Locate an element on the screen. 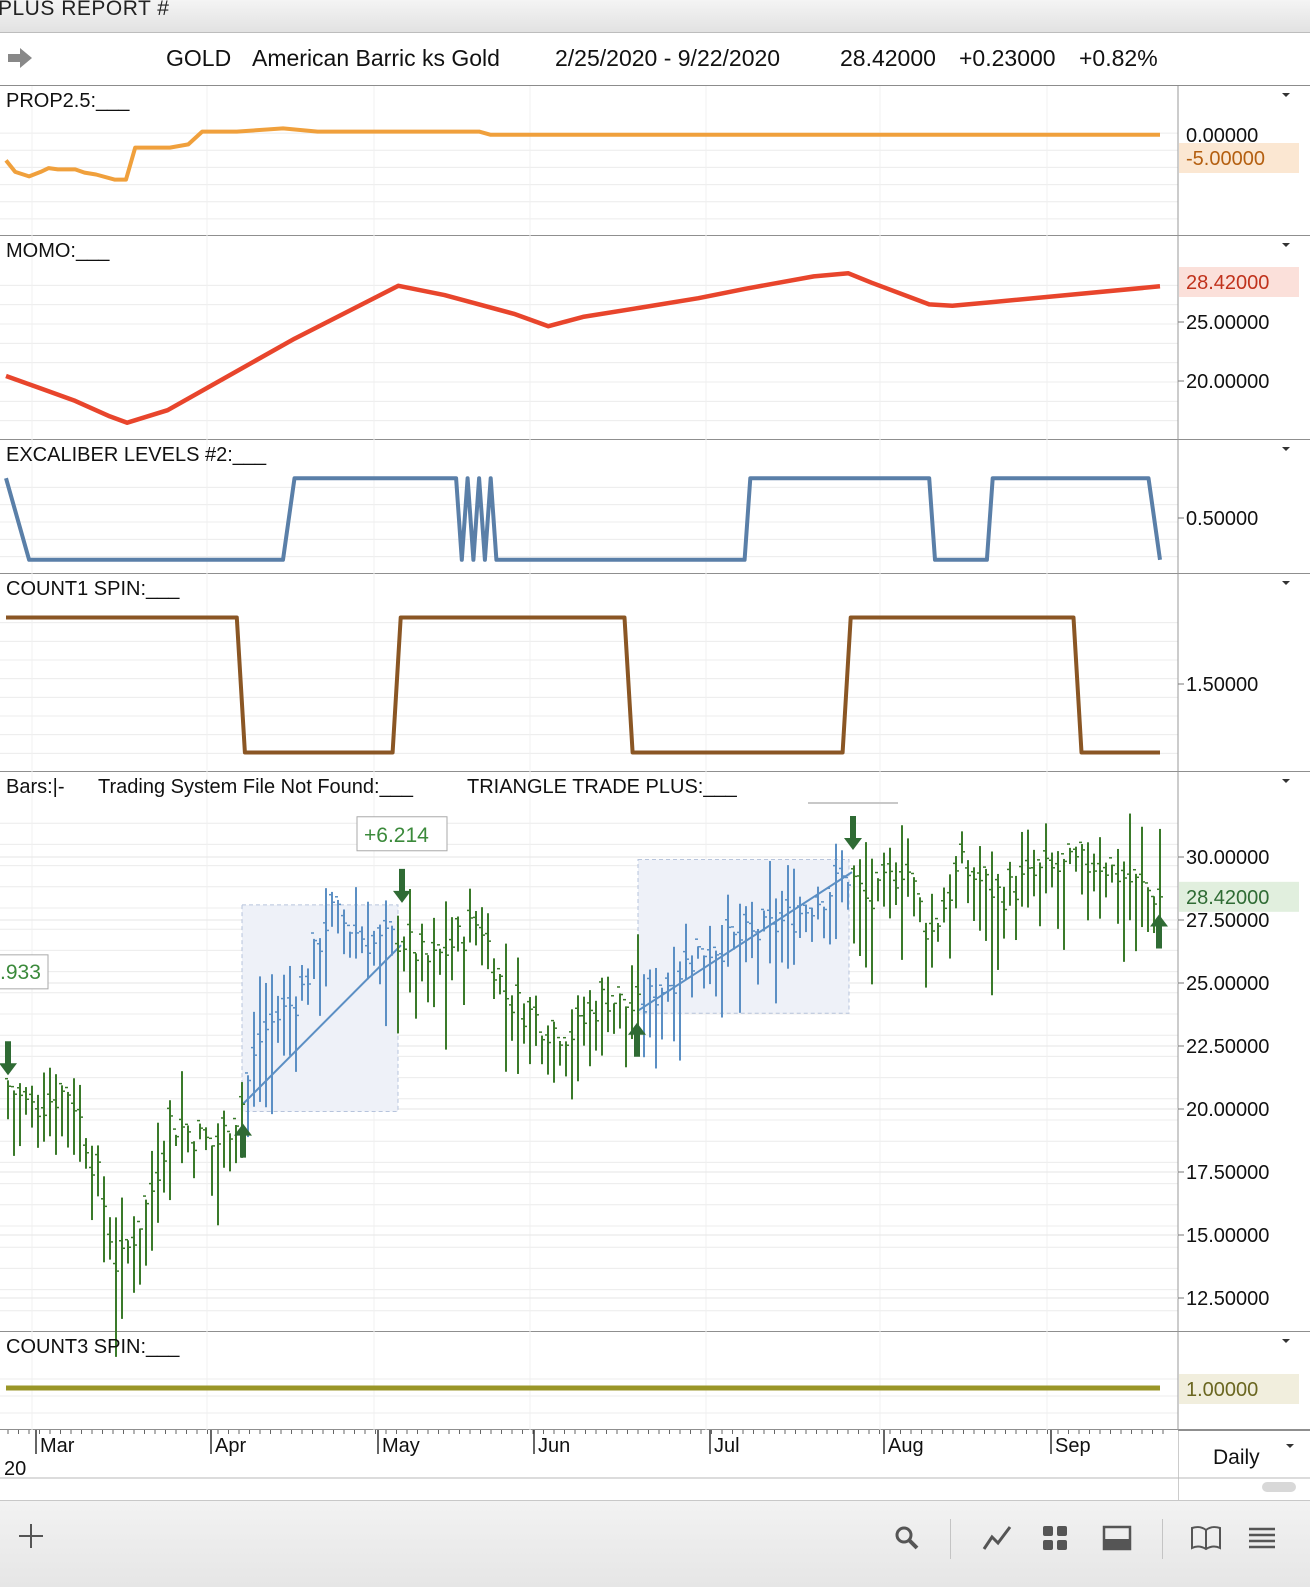  search-icon is located at coordinates (907, 1538).